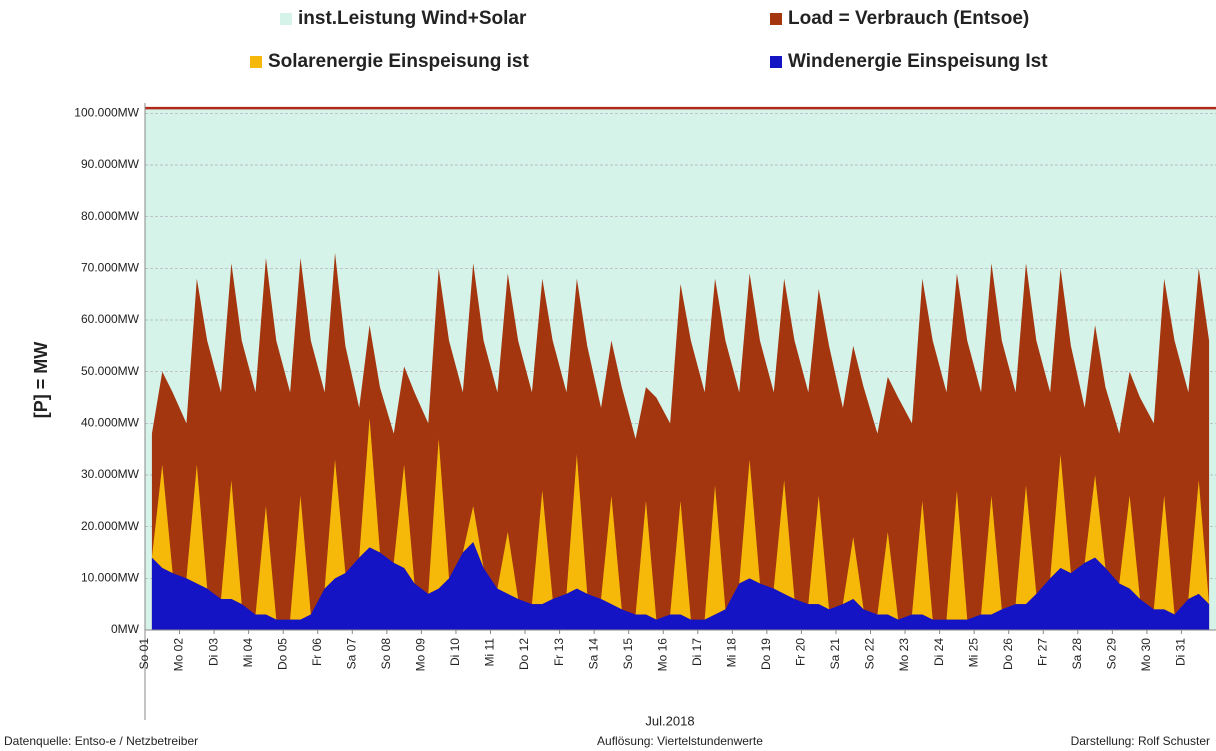  Describe the element at coordinates (680, 586) in the screenshot. I see `wind-area` at that location.